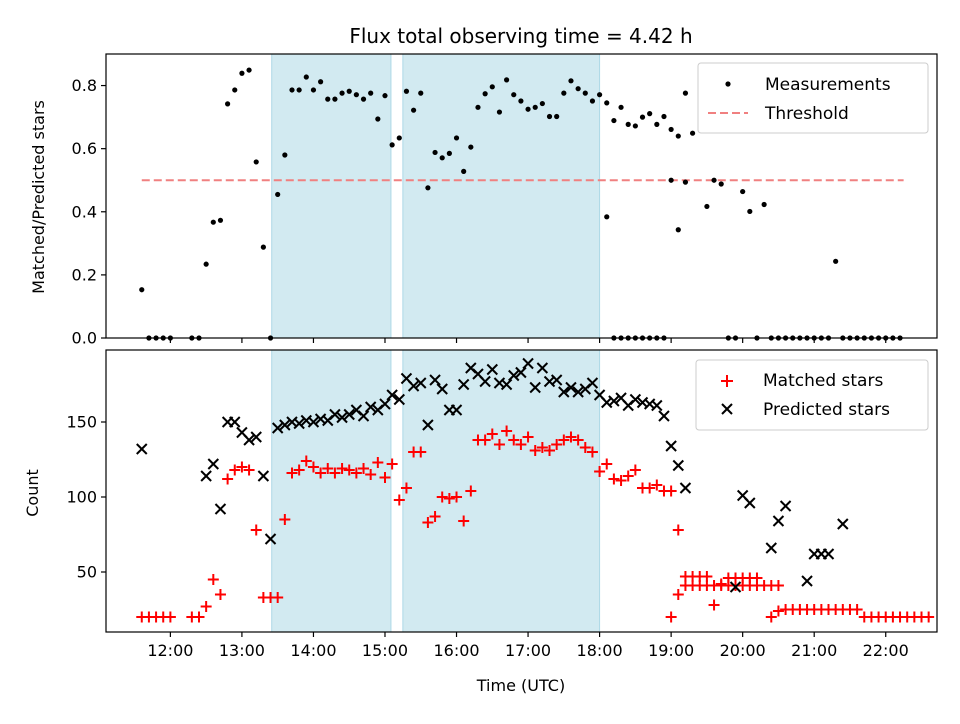 Image resolution: width=960 pixels, height=724 pixels. Describe the element at coordinates (886, 650) in the screenshot. I see `x-tick-label: 22:00` at that location.